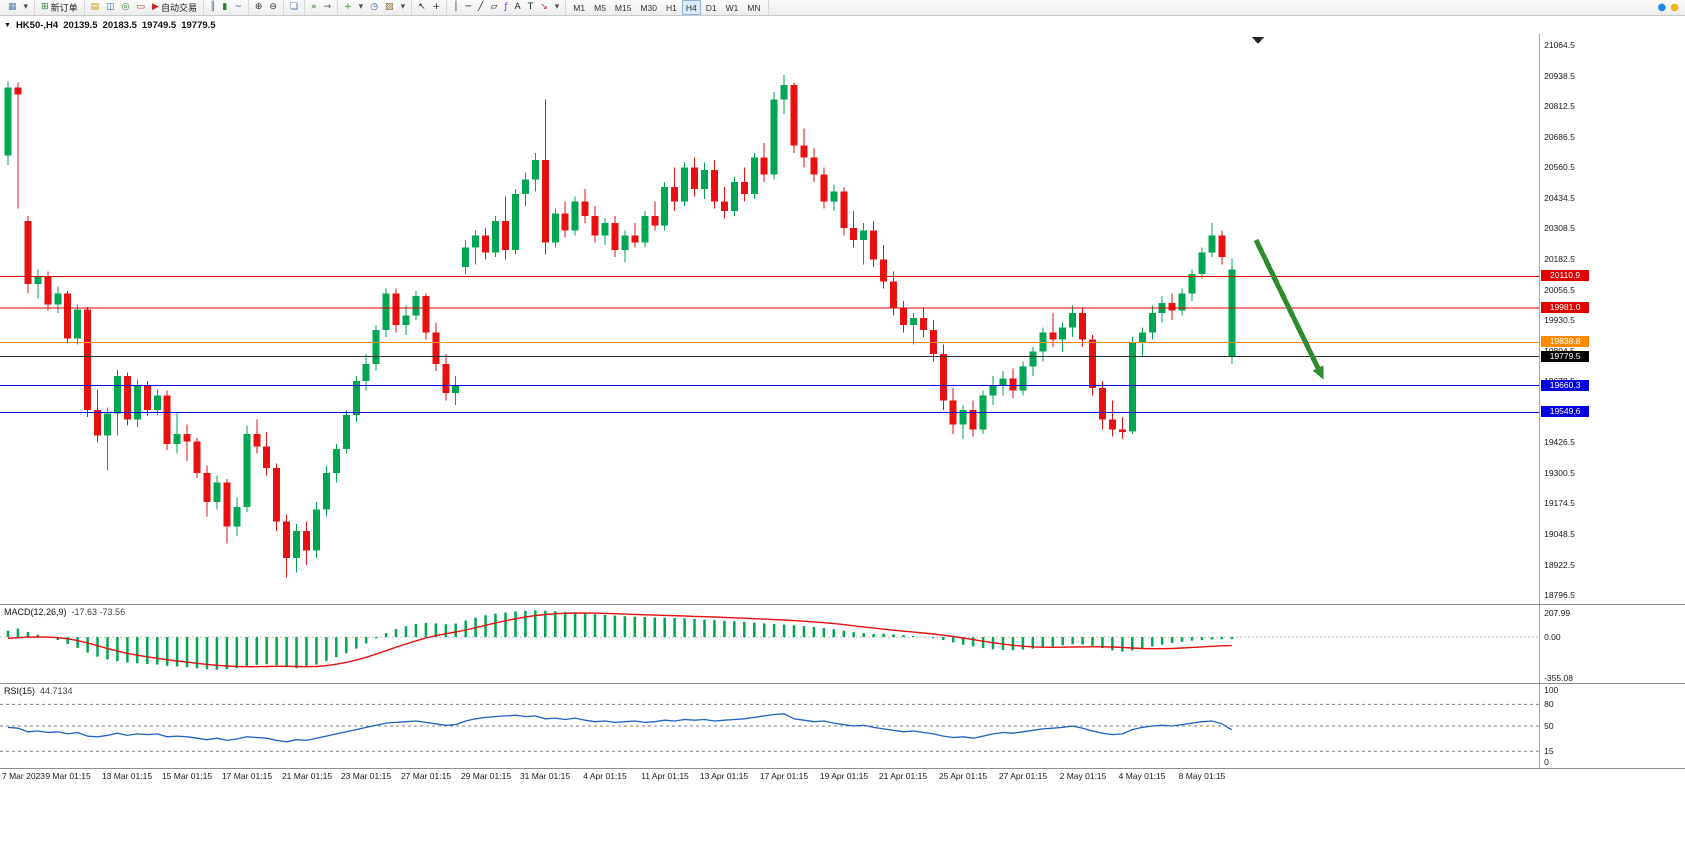 This screenshot has height=841, width=1685. What do you see at coordinates (314, 7) in the screenshot?
I see `auto-scroll-button: »` at bounding box center [314, 7].